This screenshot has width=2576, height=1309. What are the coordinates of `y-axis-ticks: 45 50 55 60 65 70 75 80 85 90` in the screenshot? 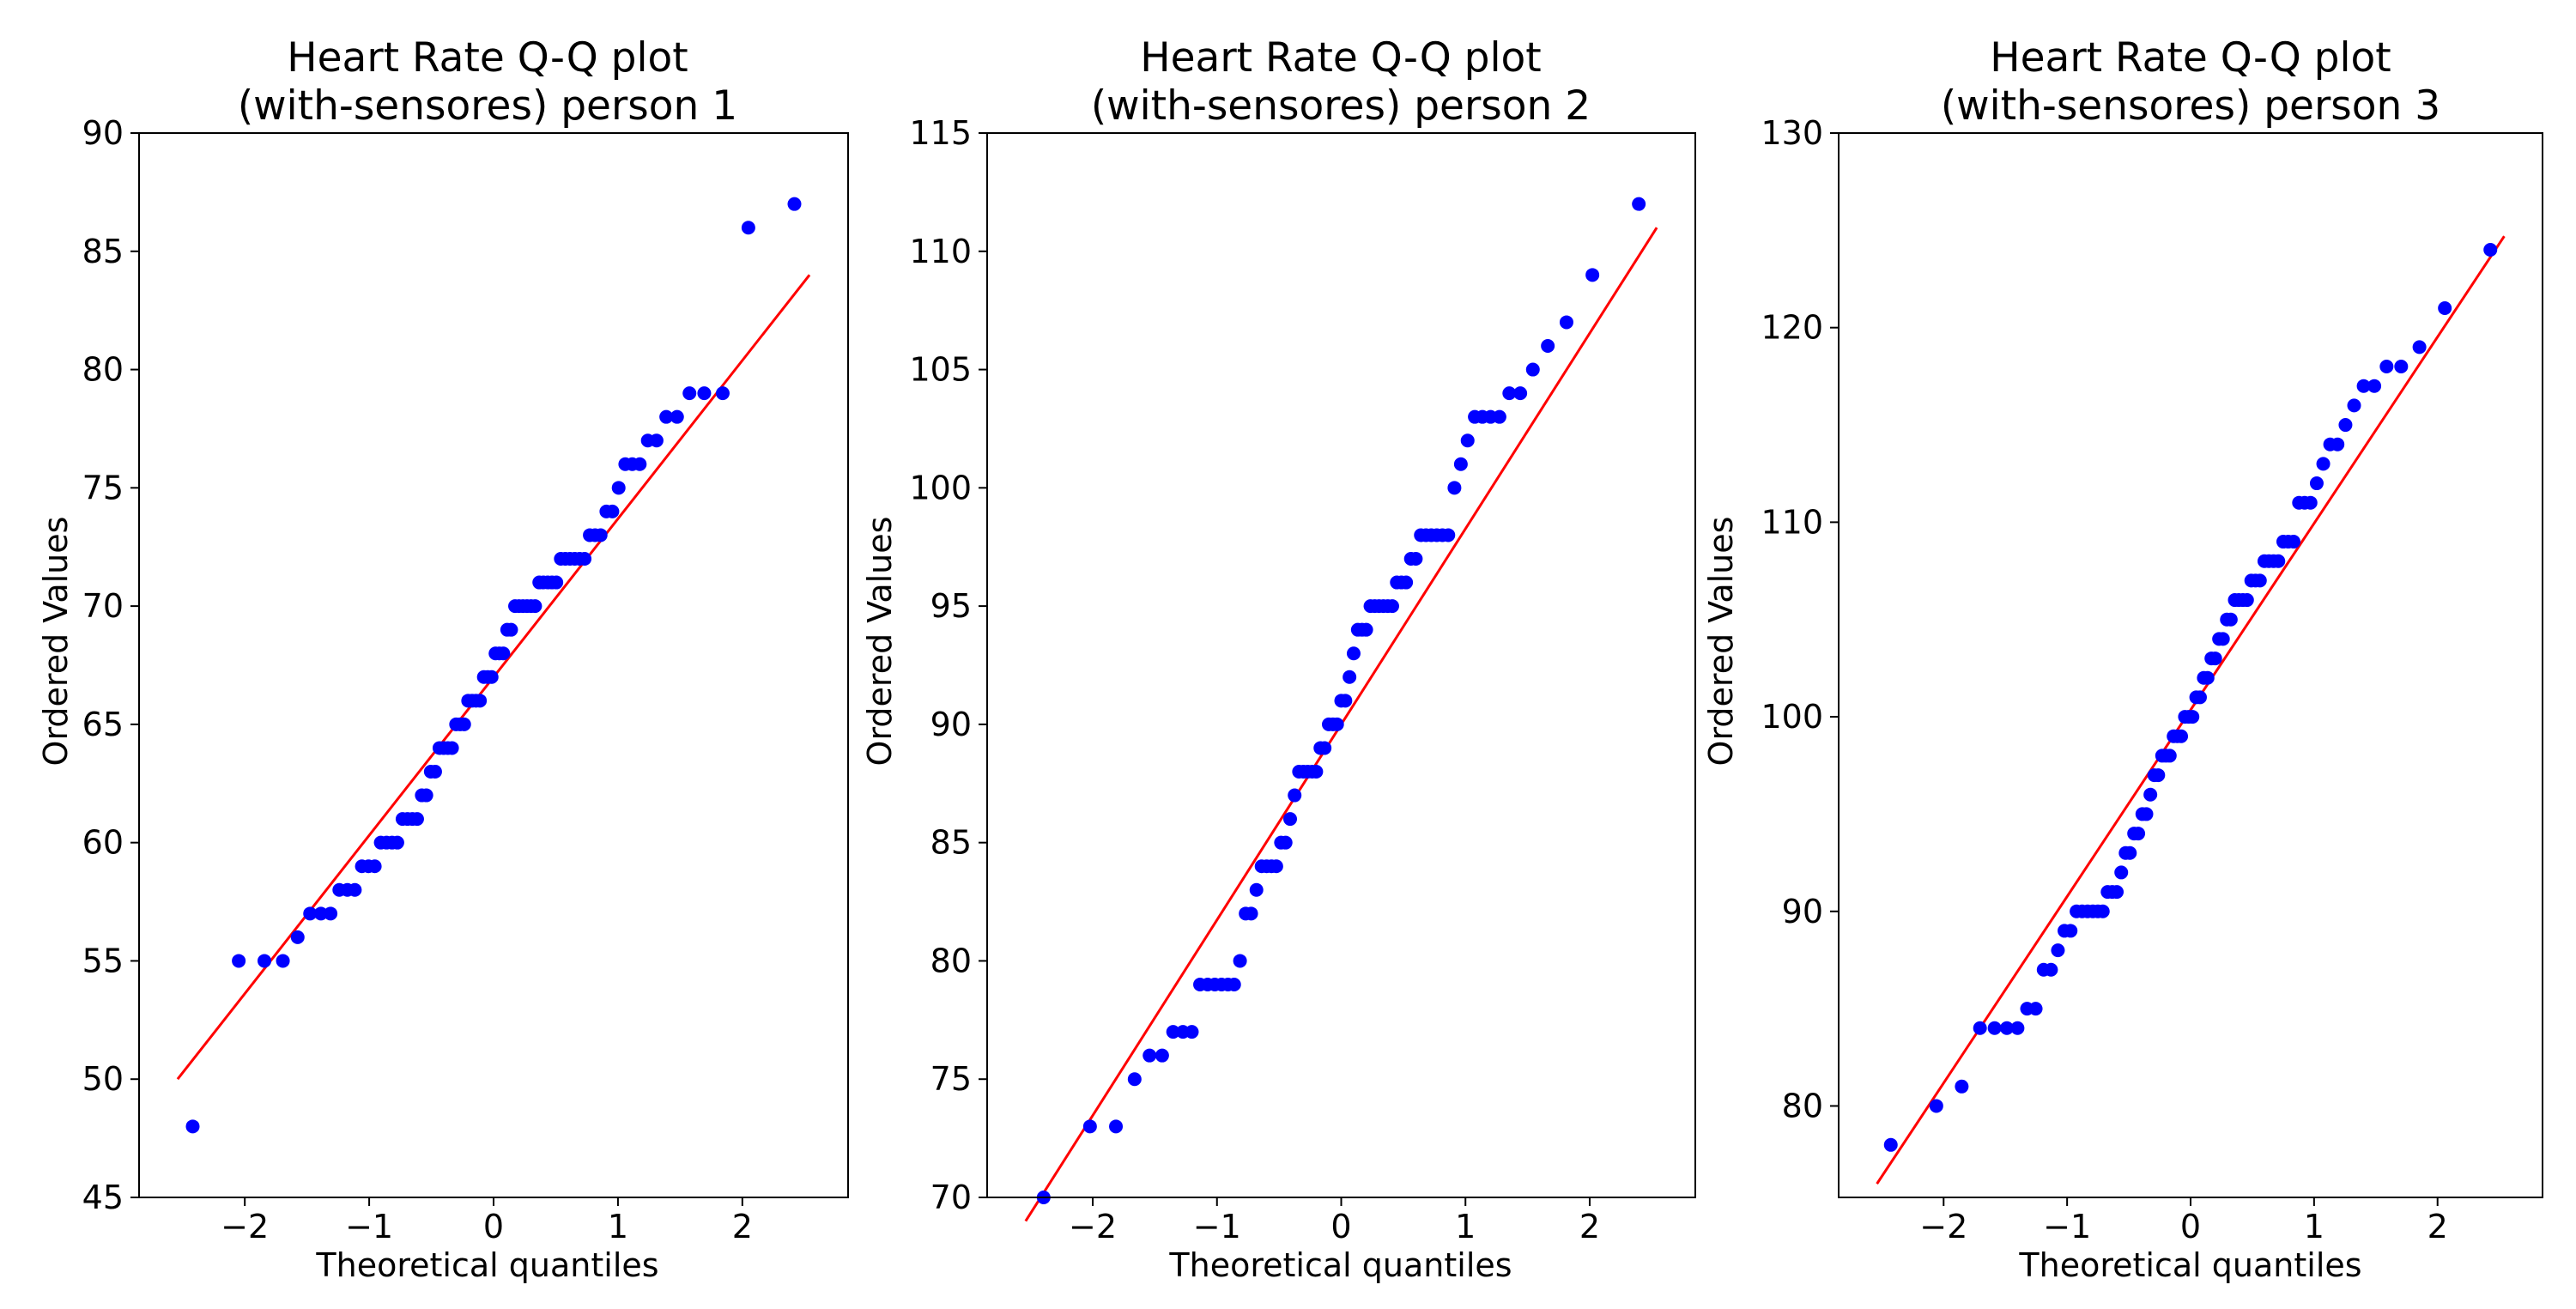 It's located at (110, 665).